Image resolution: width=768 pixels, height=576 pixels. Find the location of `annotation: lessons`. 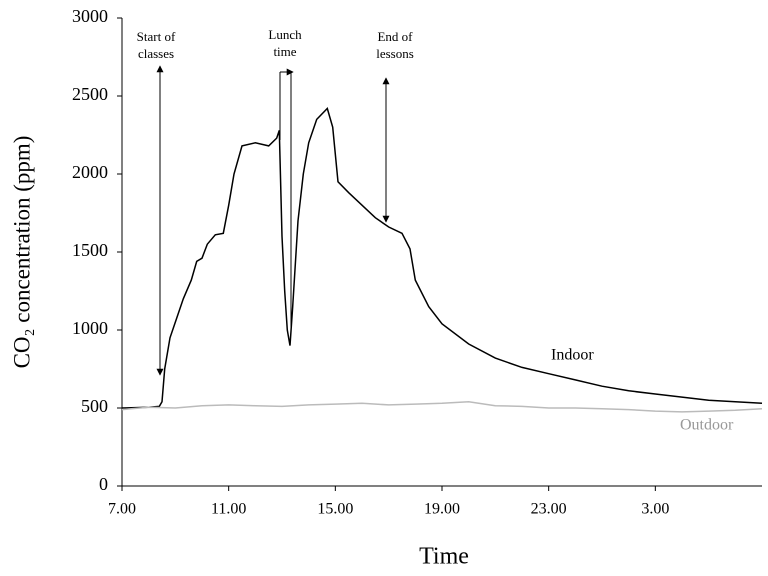

annotation: lessons is located at coordinates (395, 53).